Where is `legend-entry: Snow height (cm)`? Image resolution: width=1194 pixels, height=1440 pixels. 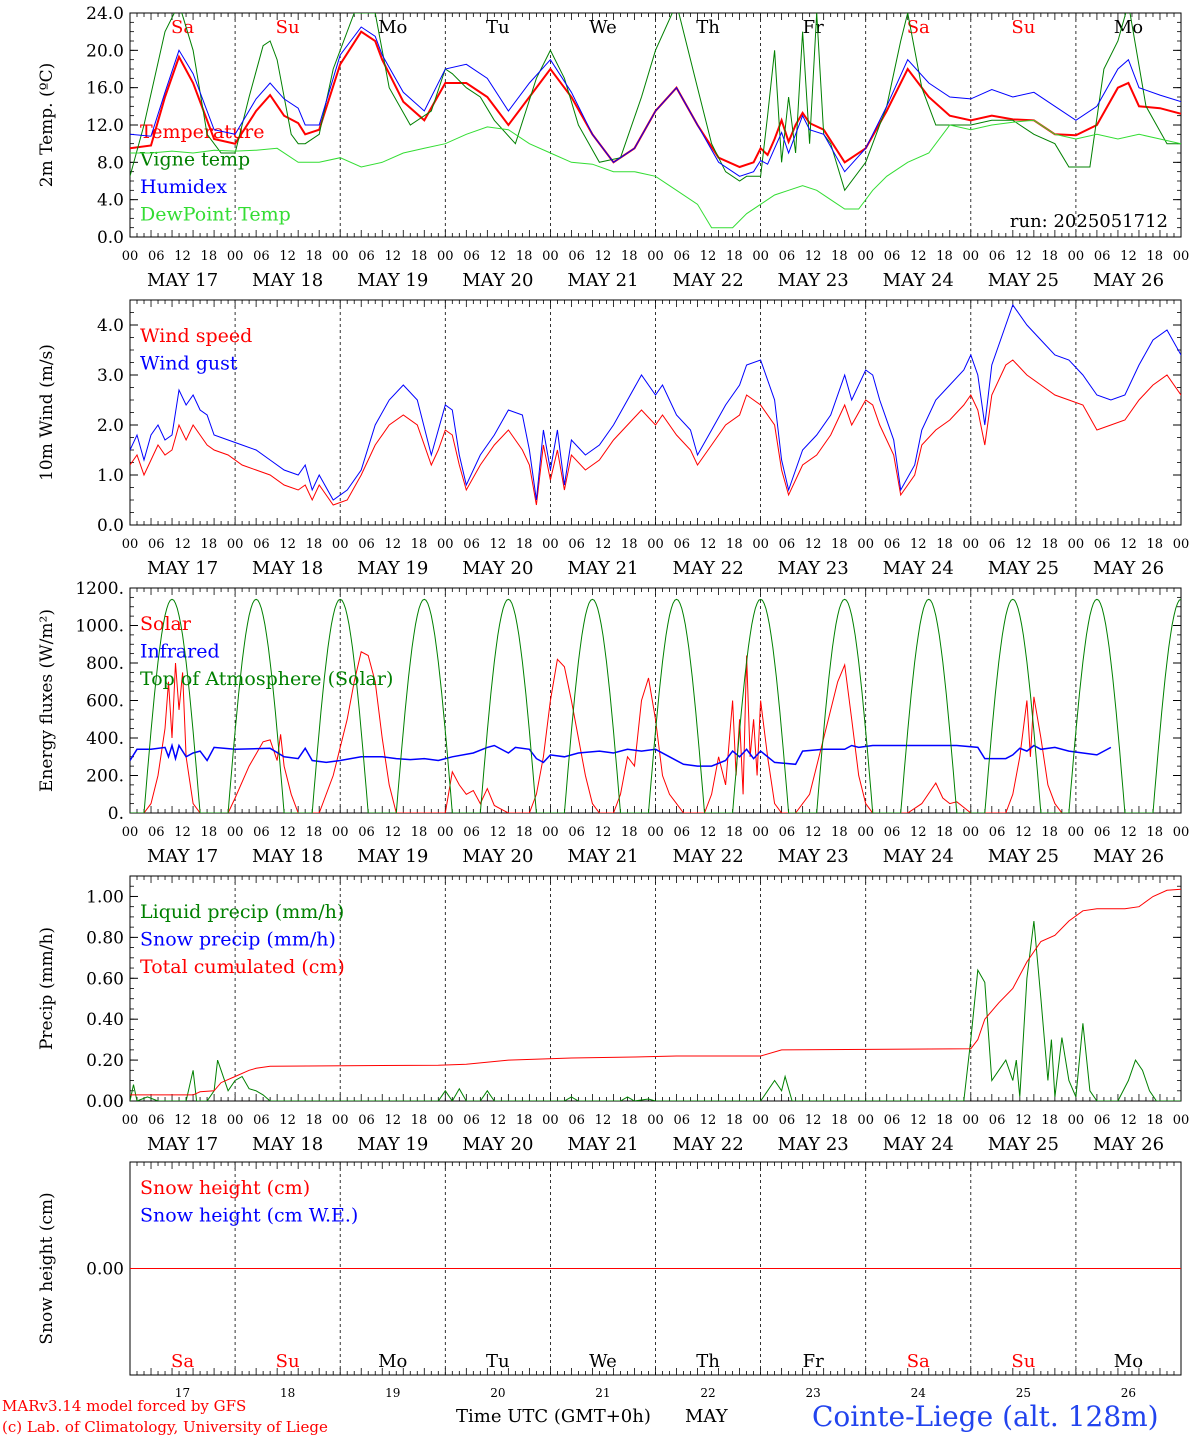
legend-entry: Snow height (cm) is located at coordinates (225, 1188).